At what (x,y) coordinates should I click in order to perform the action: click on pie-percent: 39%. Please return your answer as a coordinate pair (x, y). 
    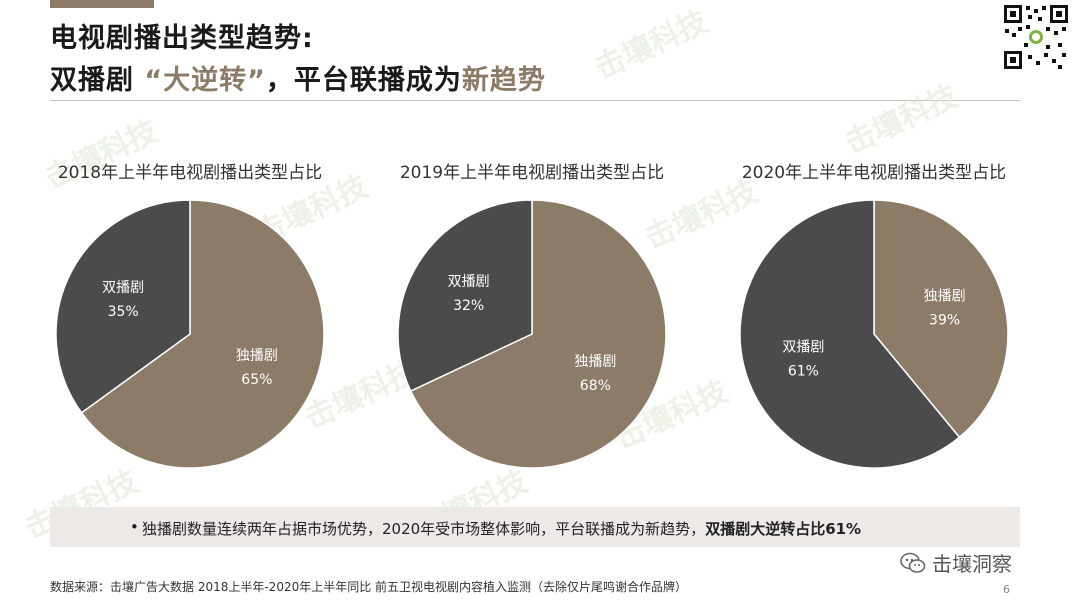
    Looking at the image, I should click on (944, 321).